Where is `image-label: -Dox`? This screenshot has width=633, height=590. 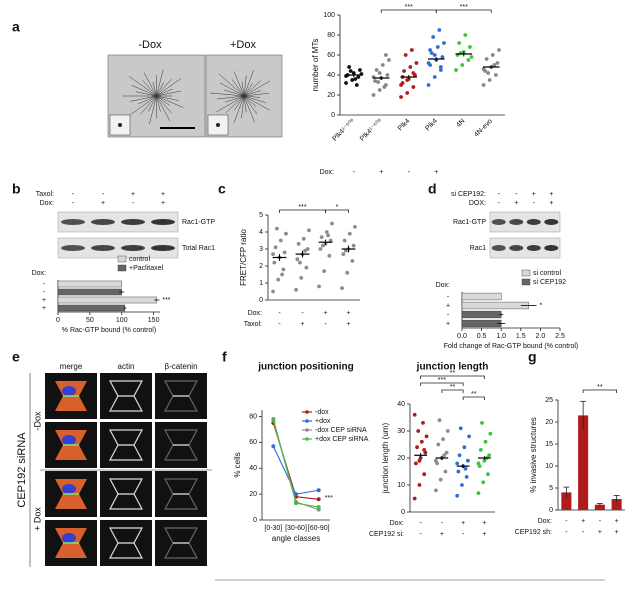 image-label: -Dox is located at coordinates (150, 45).